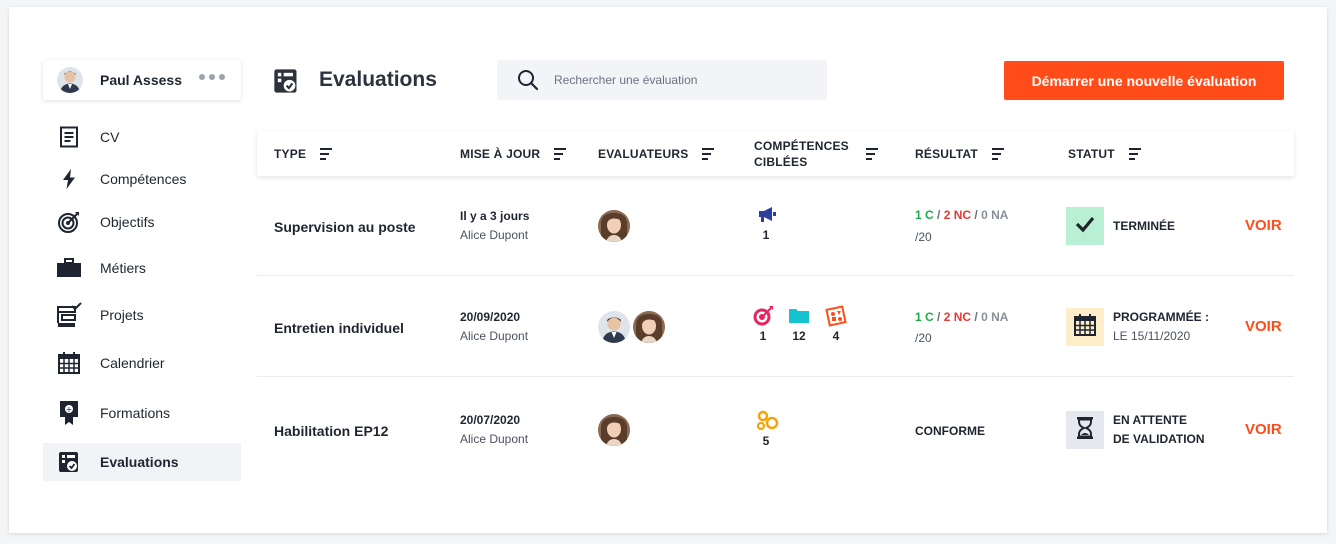 This screenshot has width=1336, height=544. I want to click on skill-gears: 5, so click(766, 429).